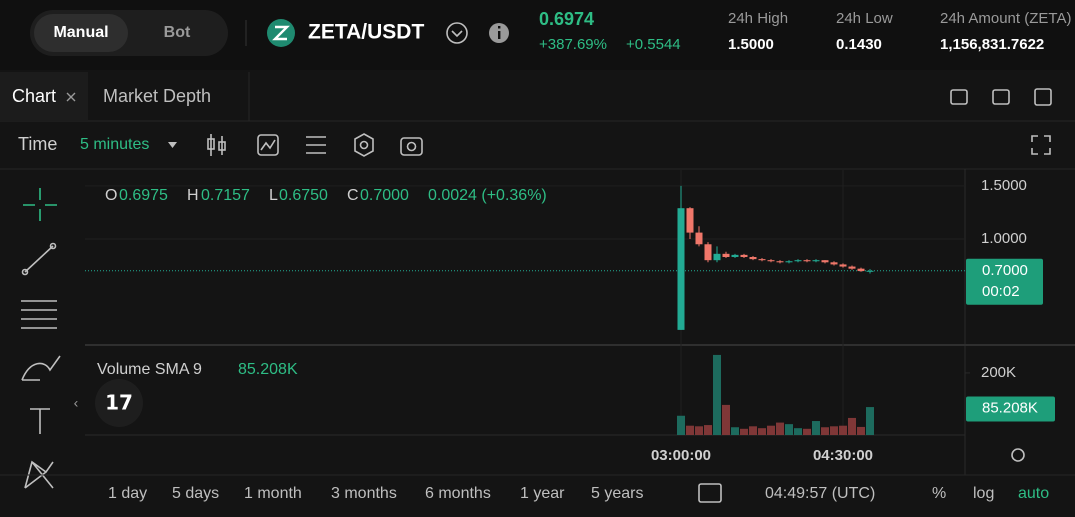 The image size is (1075, 517). What do you see at coordinates (119, 403) in the screenshot?
I see `tv-logo` at bounding box center [119, 403].